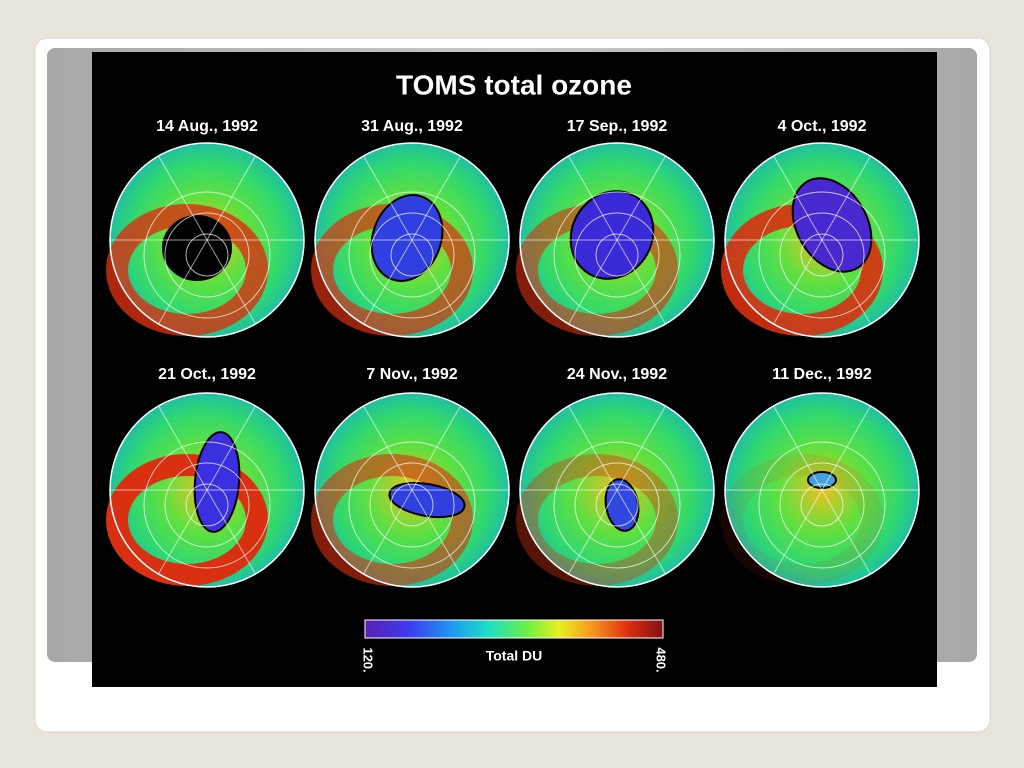 Image resolution: width=1024 pixels, height=768 pixels. Describe the element at coordinates (411, 374) in the screenshot. I see `panel-label: 7 Nov., 1992` at that location.